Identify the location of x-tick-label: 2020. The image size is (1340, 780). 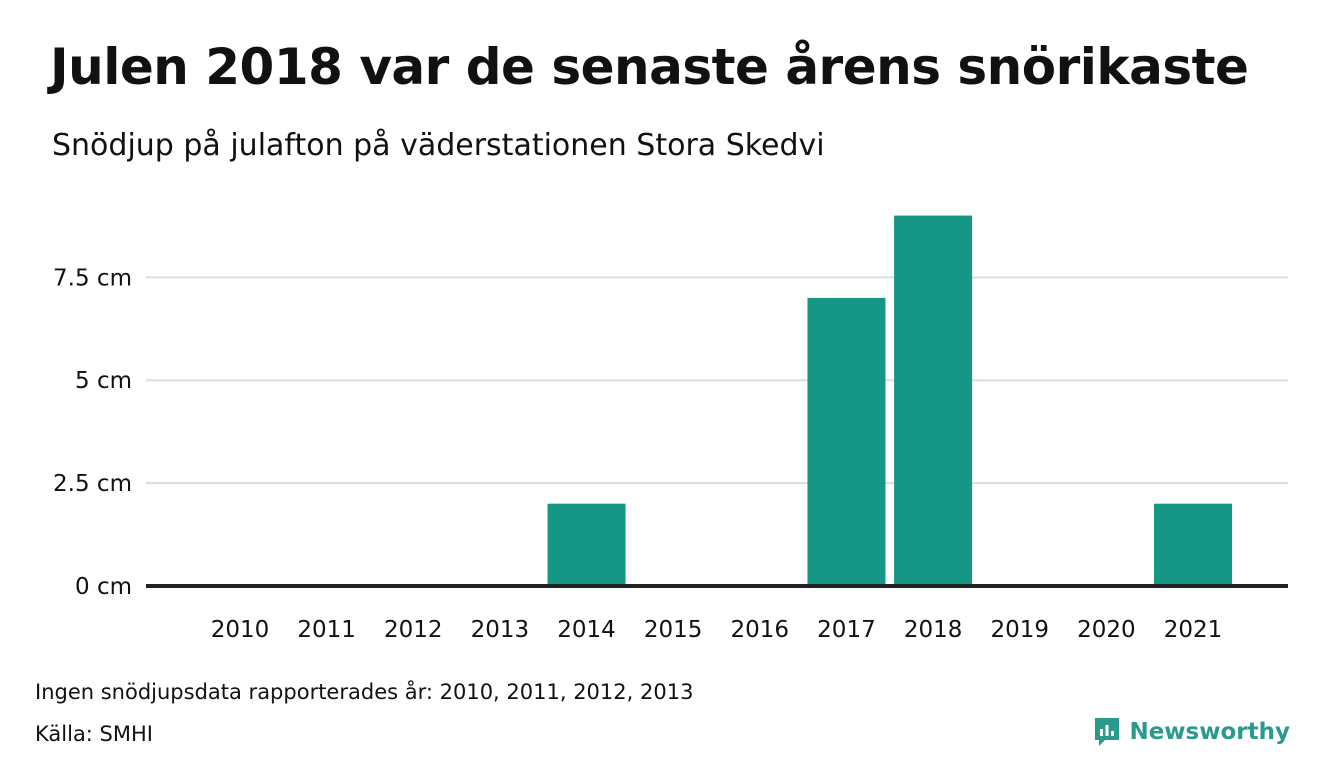
(1106, 630).